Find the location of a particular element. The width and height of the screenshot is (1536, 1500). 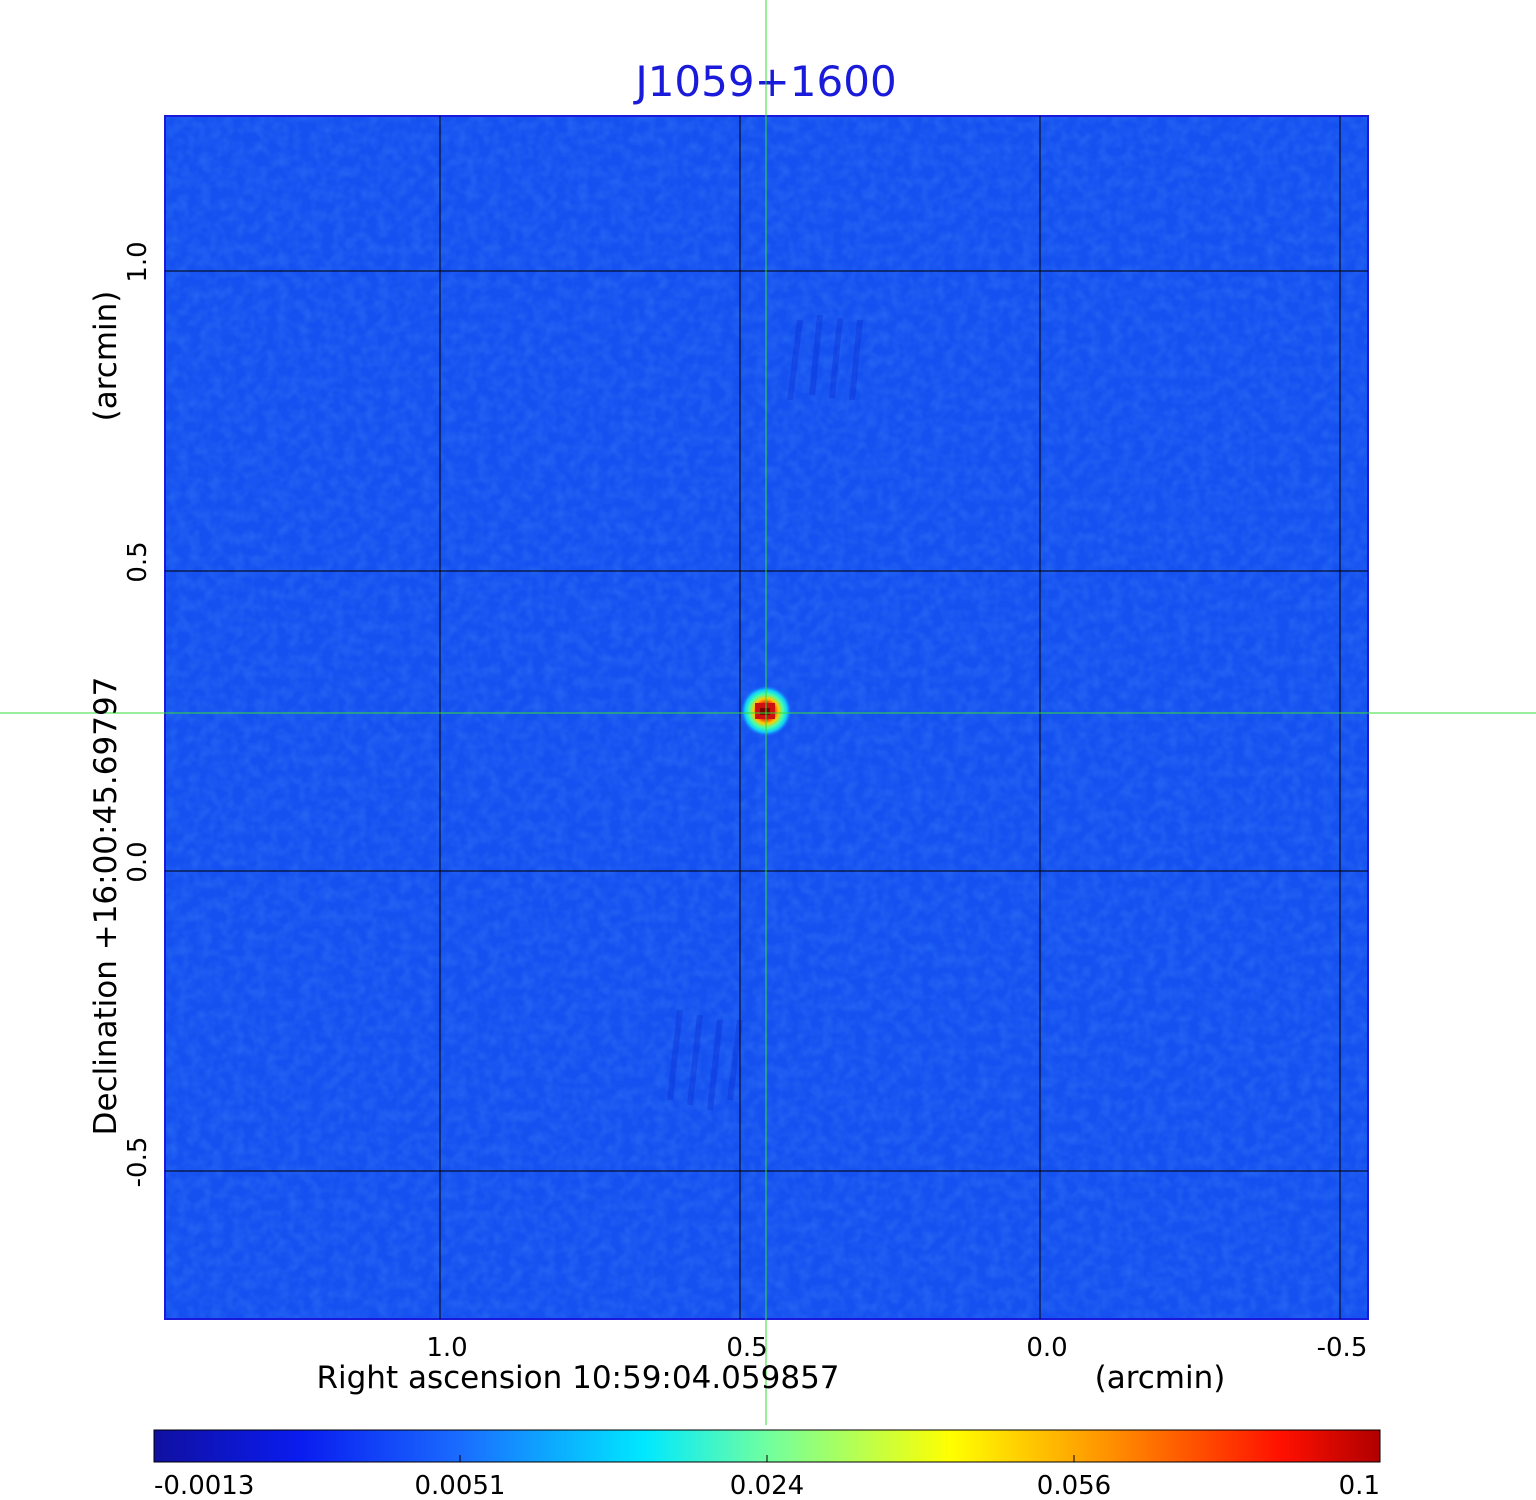

x-axis-label: Right ascension 10:59:04.059857 is located at coordinates (577, 1378).